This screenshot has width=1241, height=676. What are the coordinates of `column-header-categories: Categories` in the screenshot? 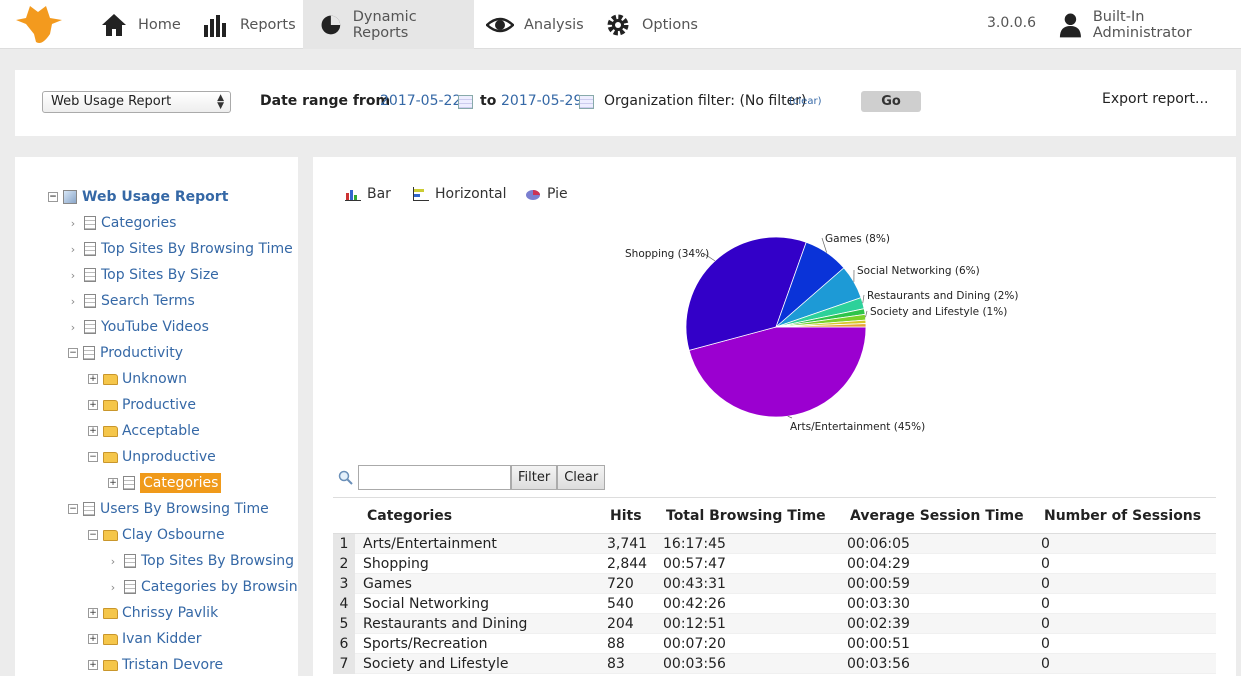 It's located at (410, 516).